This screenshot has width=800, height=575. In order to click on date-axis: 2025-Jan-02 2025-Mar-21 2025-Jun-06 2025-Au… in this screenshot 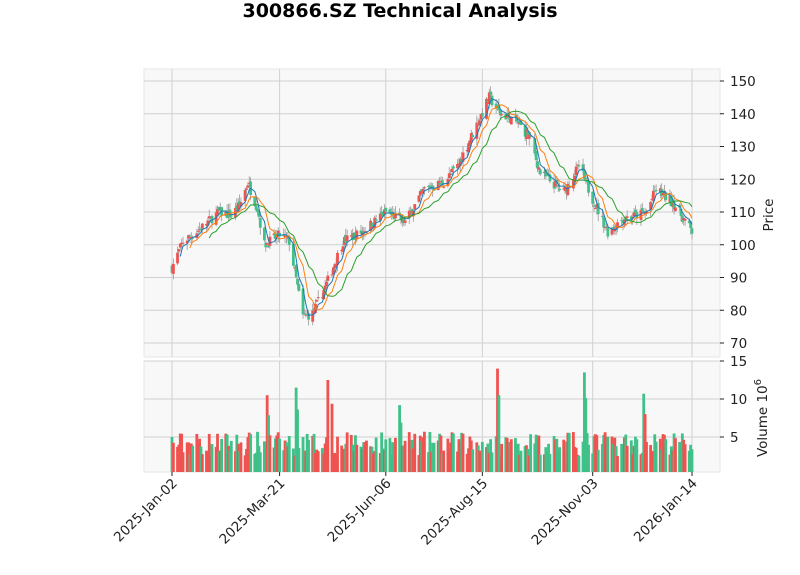, I will do `click(406, 510)`.